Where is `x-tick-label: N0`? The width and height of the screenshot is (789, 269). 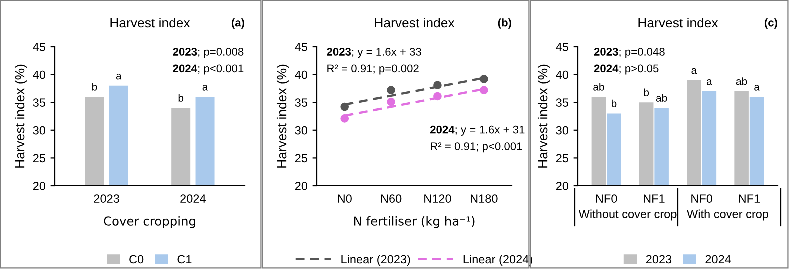
x-tick-label: N0 is located at coordinates (345, 199).